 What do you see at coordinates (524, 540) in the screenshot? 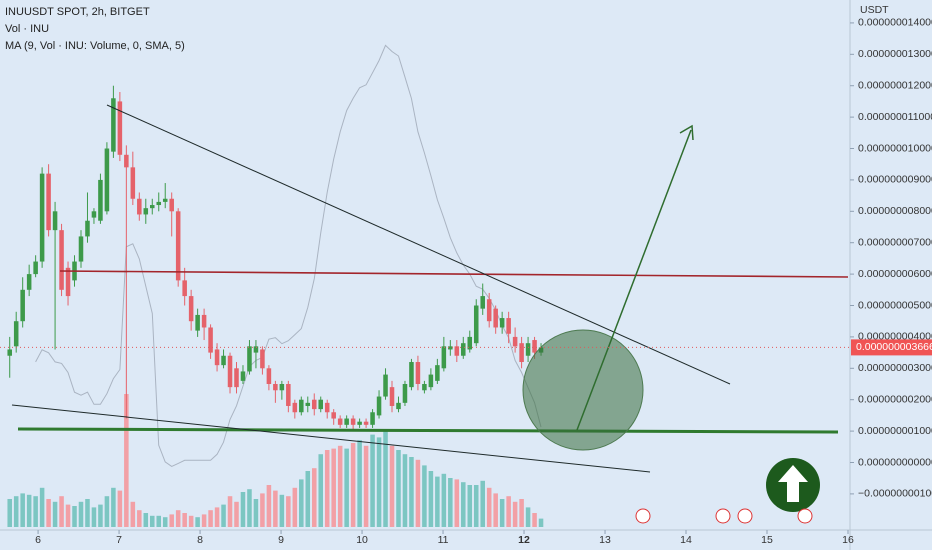
I see `x-tick-label: 12` at bounding box center [524, 540].